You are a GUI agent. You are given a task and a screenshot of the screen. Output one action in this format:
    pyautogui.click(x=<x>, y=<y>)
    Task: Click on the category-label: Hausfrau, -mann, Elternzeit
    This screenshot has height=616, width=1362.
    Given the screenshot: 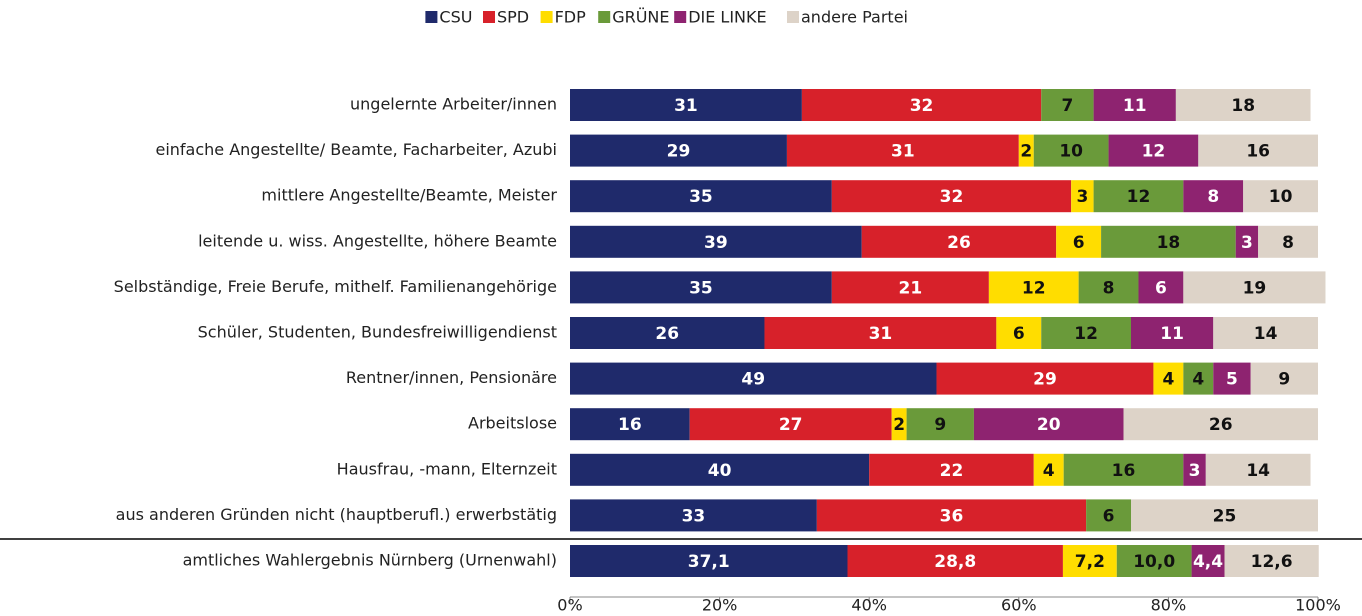 What is the action you would take?
    pyautogui.click(x=447, y=468)
    